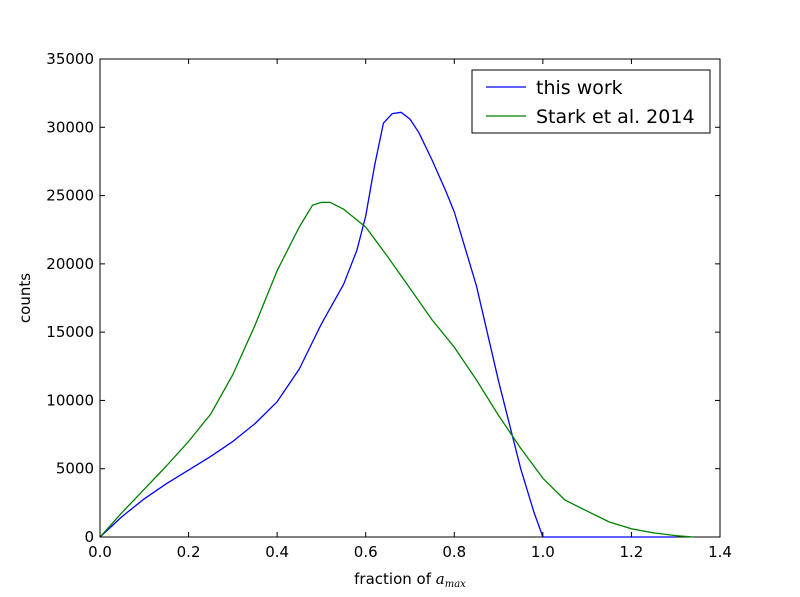 The height and width of the screenshot is (597, 800). I want to click on legend-items: this work Stark et al. 2014, so click(590, 102).